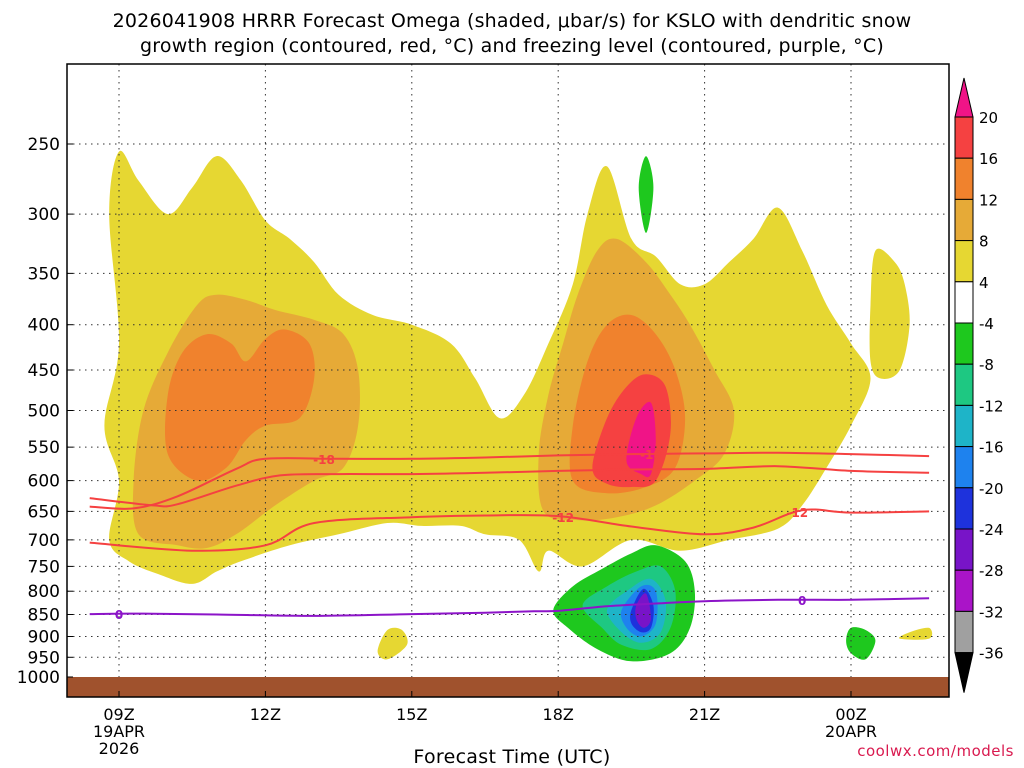 This screenshot has height=768, width=1024. Describe the element at coordinates (44, 592) in the screenshot. I see `y-tick-label-800: 800` at that location.